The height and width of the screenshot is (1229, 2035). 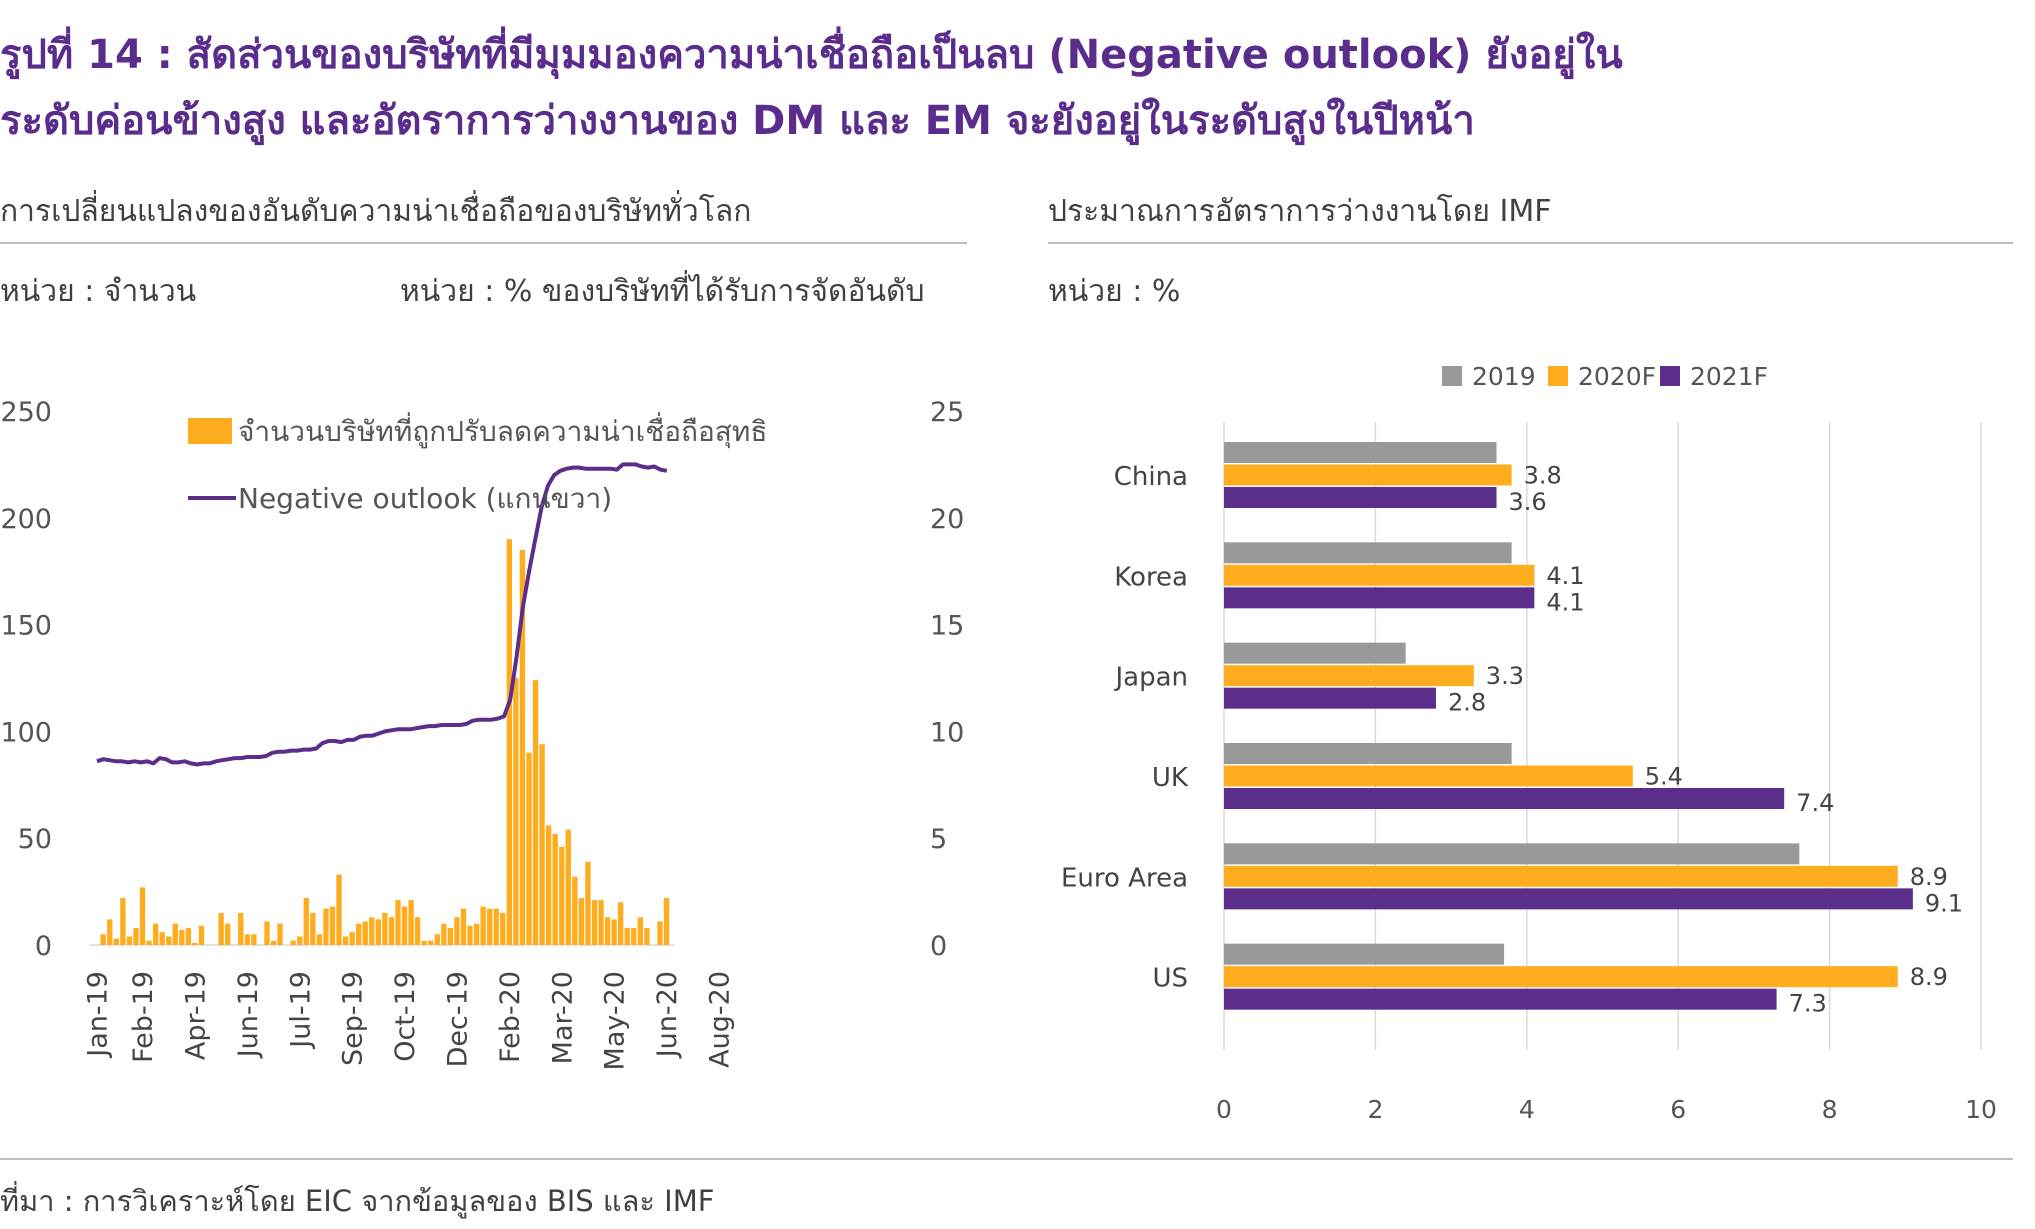 I want to click on x-axis-tick-label: Mar-20, so click(x=562, y=1017).